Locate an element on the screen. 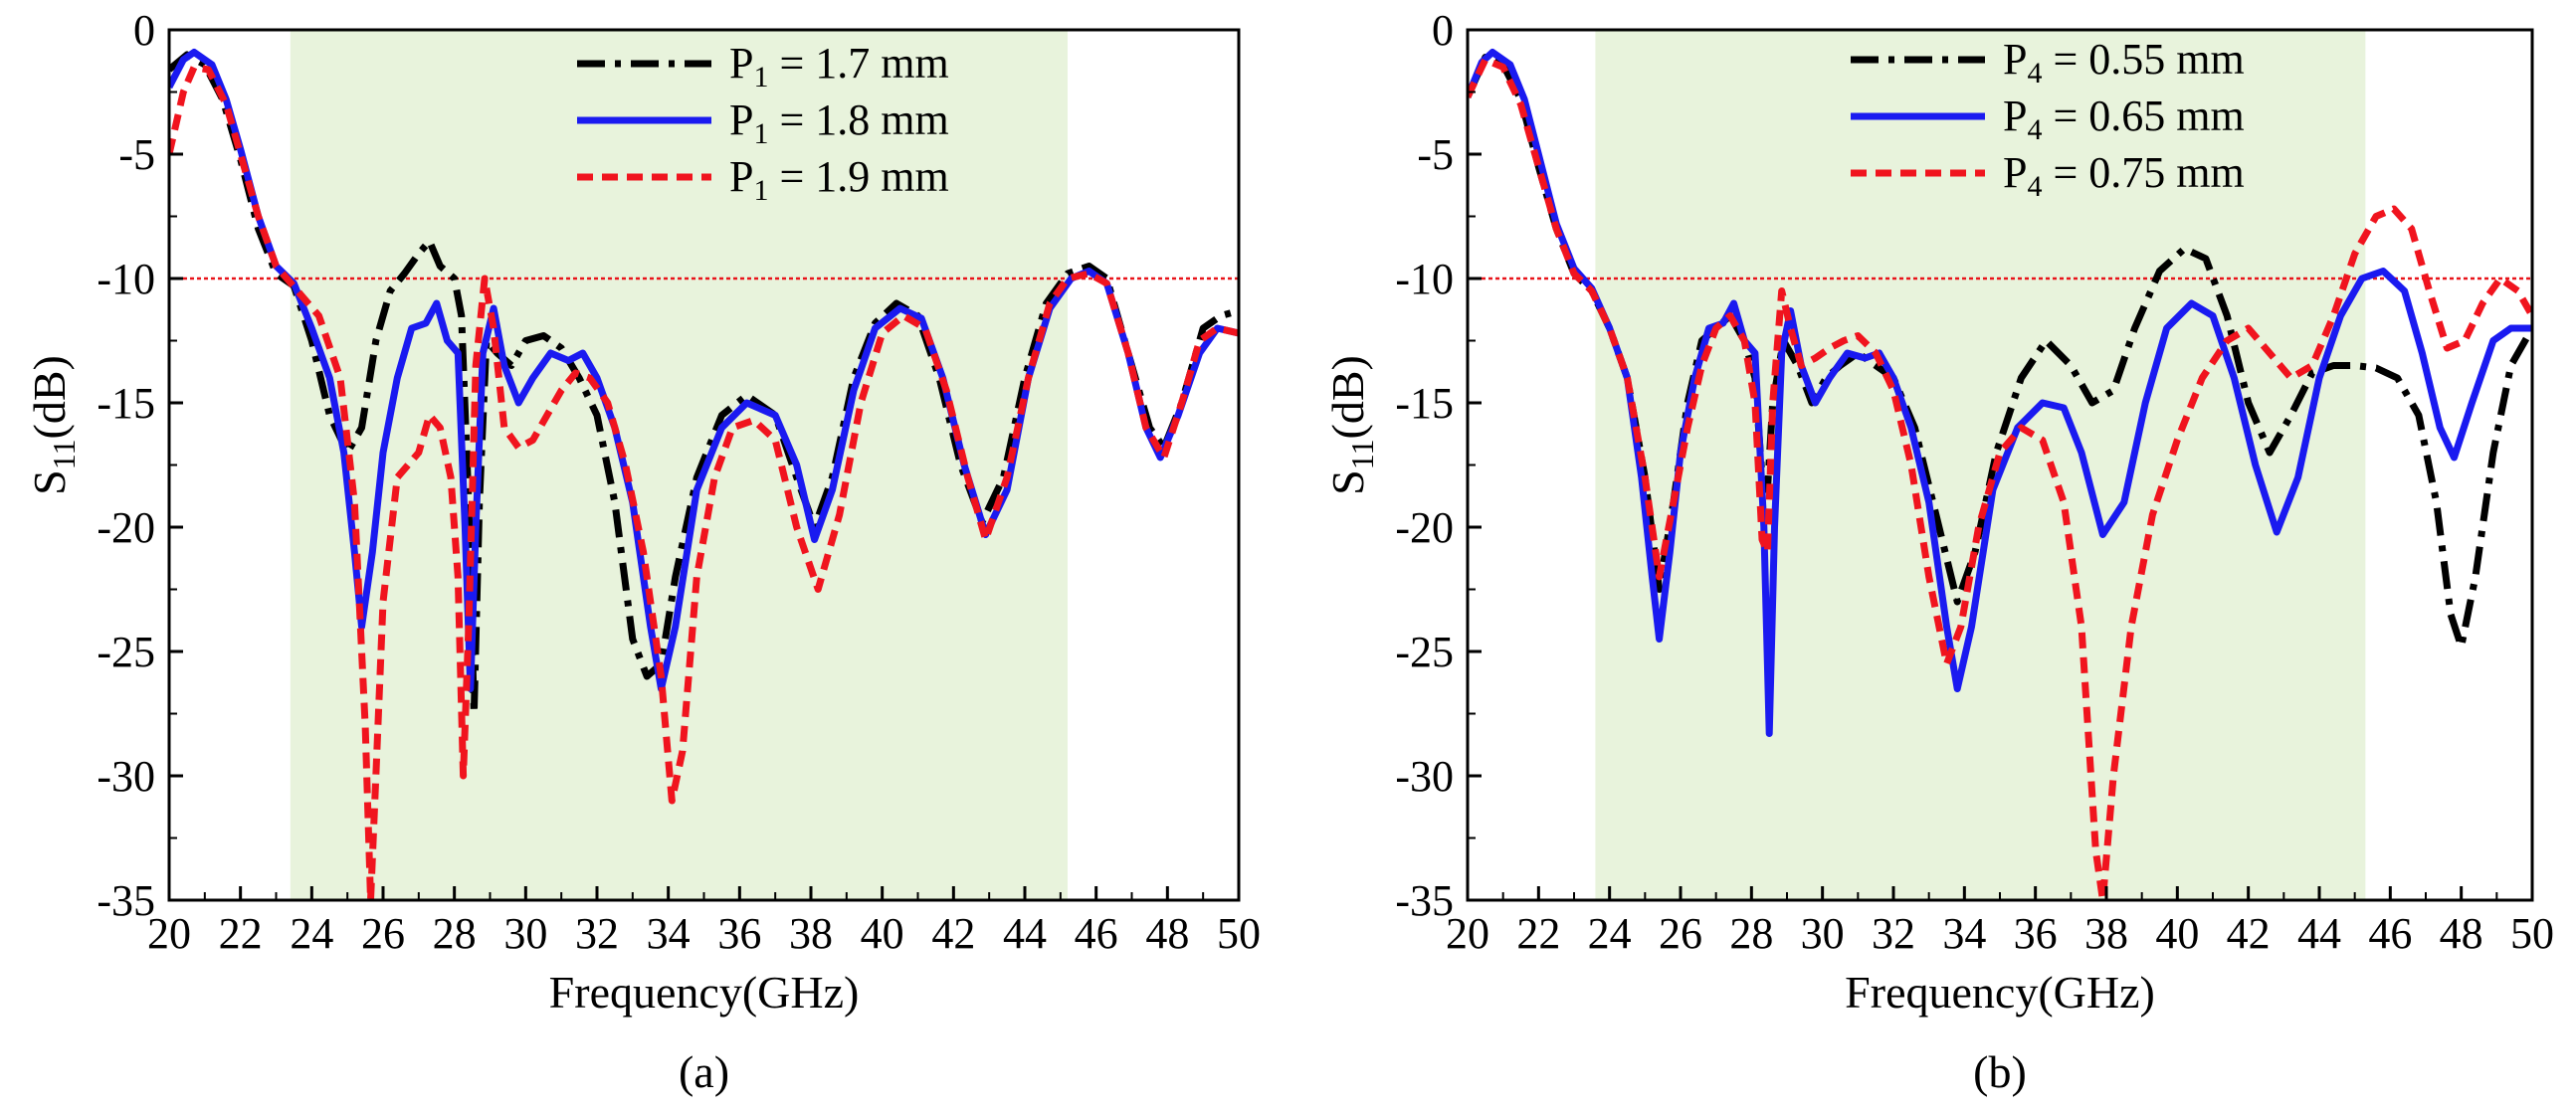 This screenshot has height=1114, width=2576. legend-label-rest: = 1.8 mm is located at coordinates (858, 119).